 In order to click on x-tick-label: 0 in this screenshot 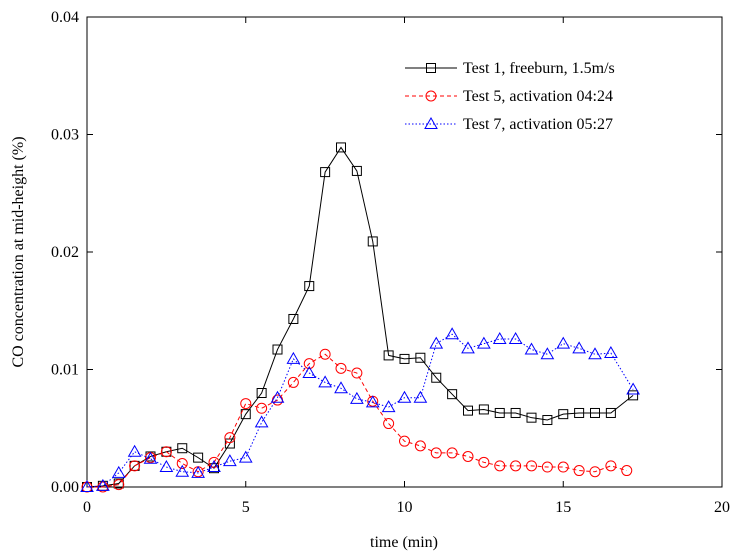, I will do `click(87, 507)`.